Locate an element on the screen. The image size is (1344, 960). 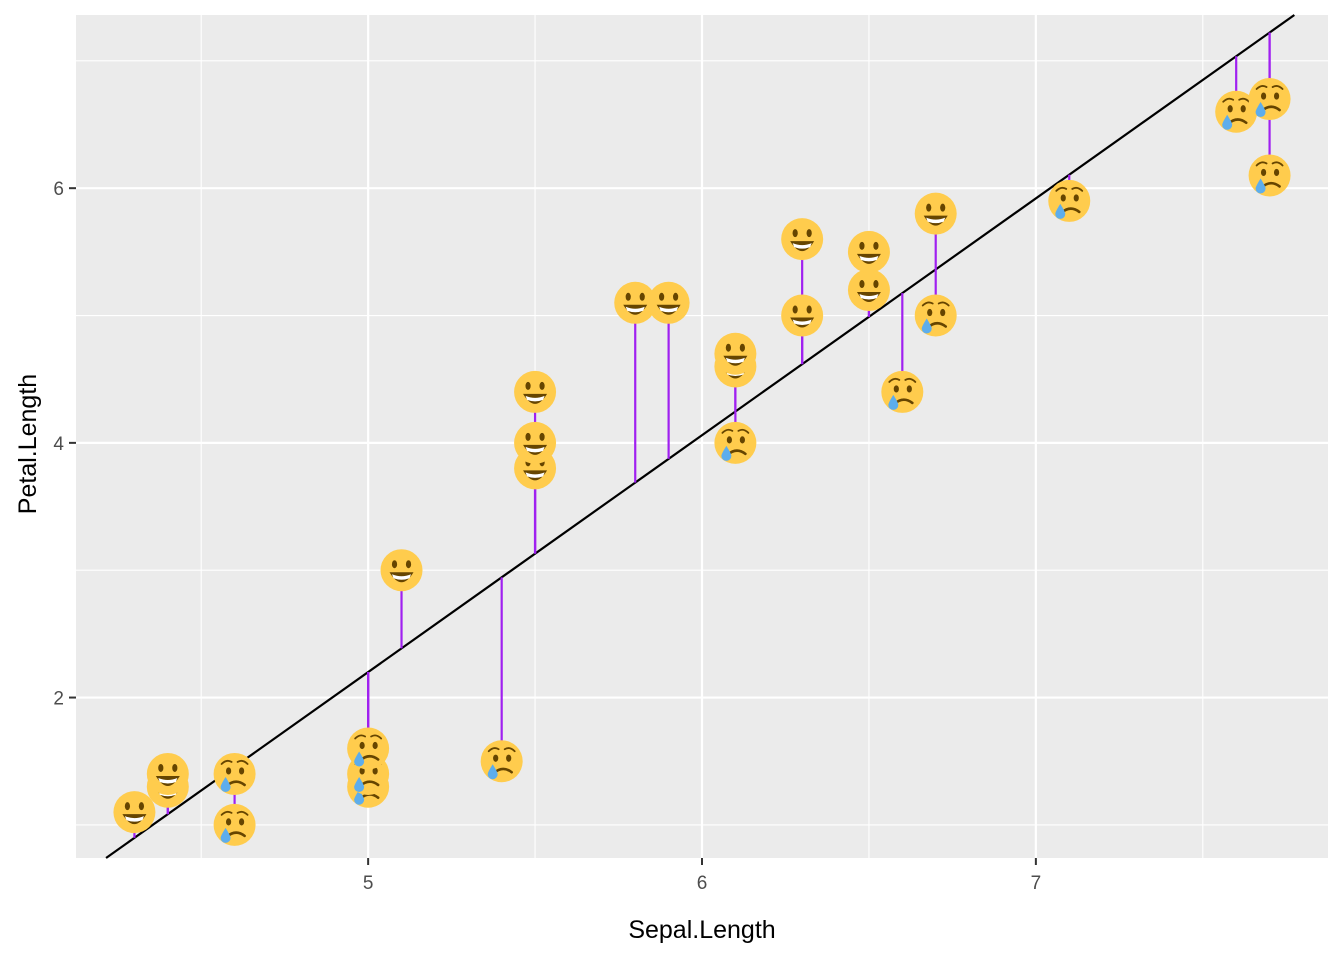
x-axis-title: Sepal.Length is located at coordinates (701, 930).